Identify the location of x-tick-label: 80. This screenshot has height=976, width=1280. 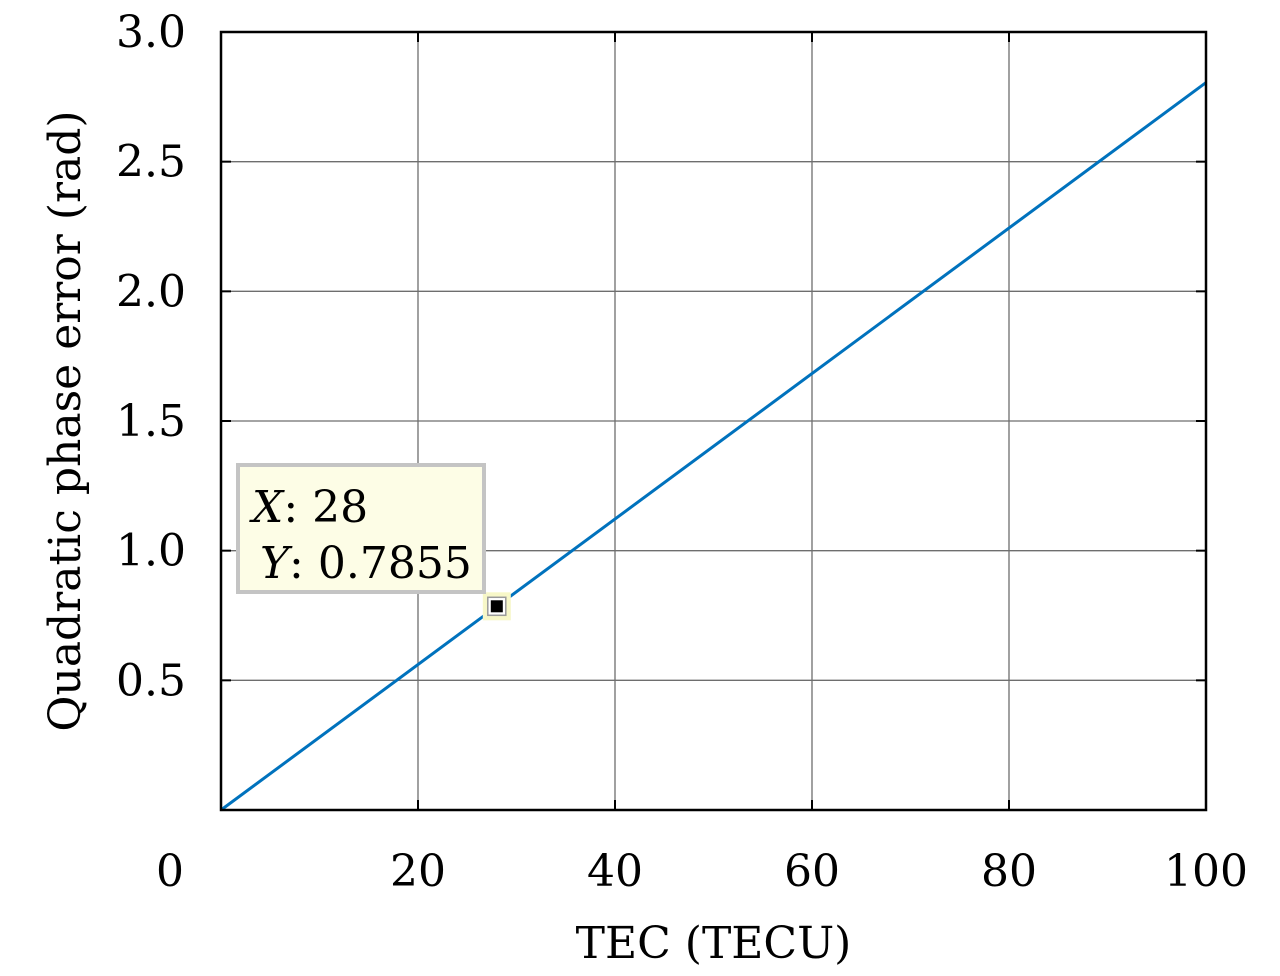
(1009, 871).